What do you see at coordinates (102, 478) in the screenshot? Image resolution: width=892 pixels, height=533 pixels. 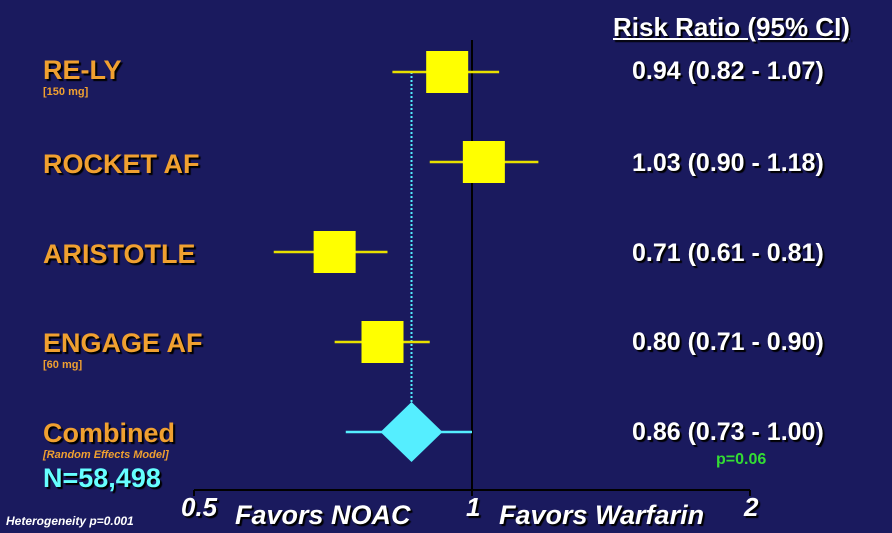 I see `sample-size-label: N=58,498` at bounding box center [102, 478].